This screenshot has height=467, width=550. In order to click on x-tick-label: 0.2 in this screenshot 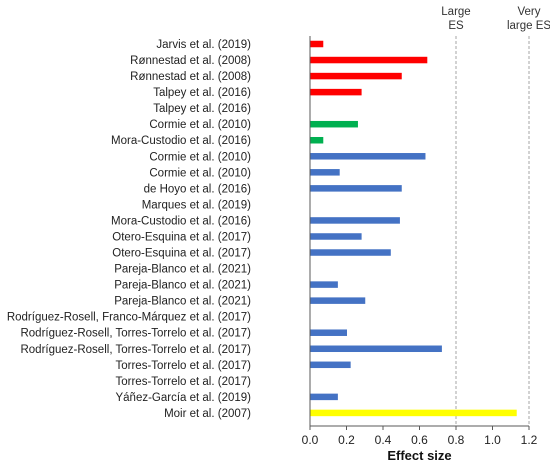, I will do `click(346, 440)`.